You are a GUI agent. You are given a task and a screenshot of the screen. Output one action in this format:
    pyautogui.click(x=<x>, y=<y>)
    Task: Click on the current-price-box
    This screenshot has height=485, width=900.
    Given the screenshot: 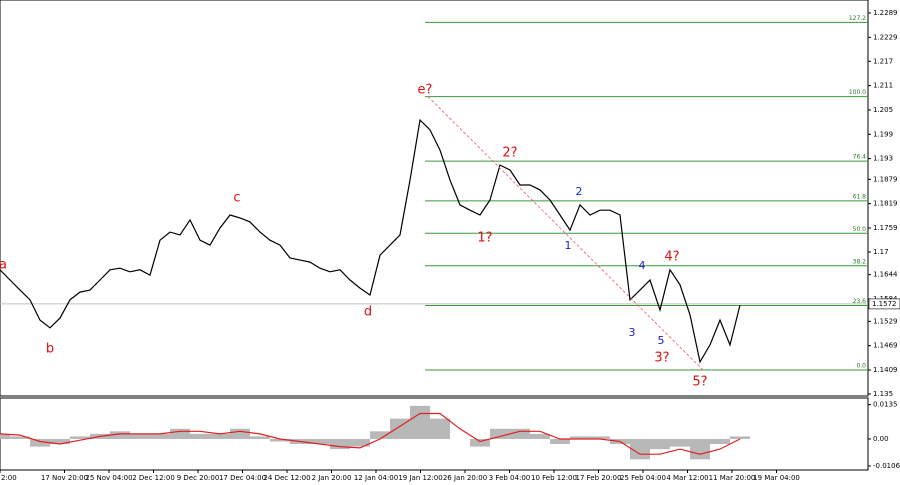 What is the action you would take?
    pyautogui.click(x=884, y=304)
    